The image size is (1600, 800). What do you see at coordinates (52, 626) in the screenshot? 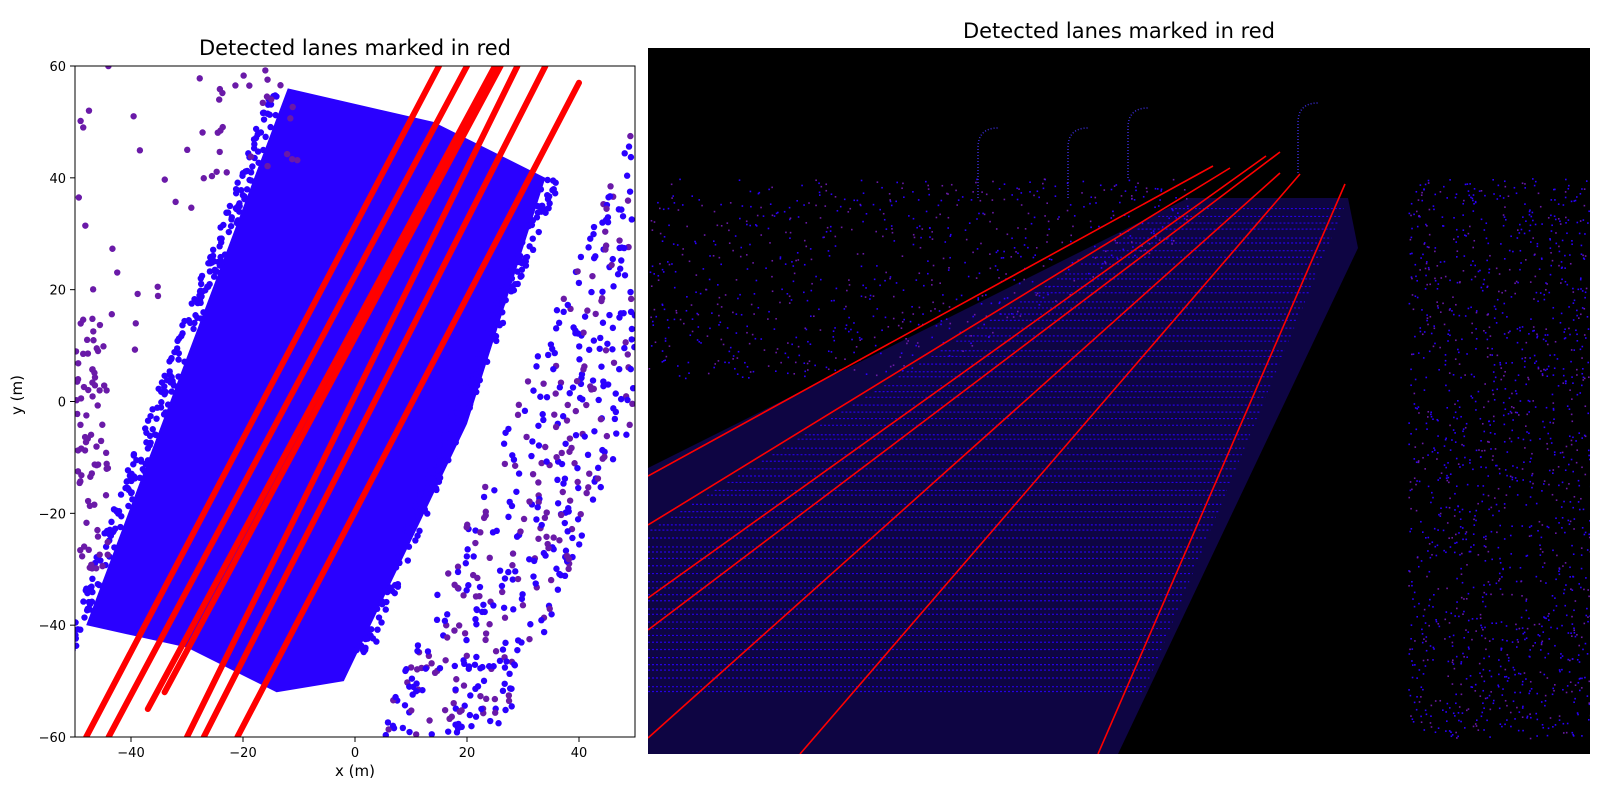
I see `y-tick-label: −40` at bounding box center [52, 626].